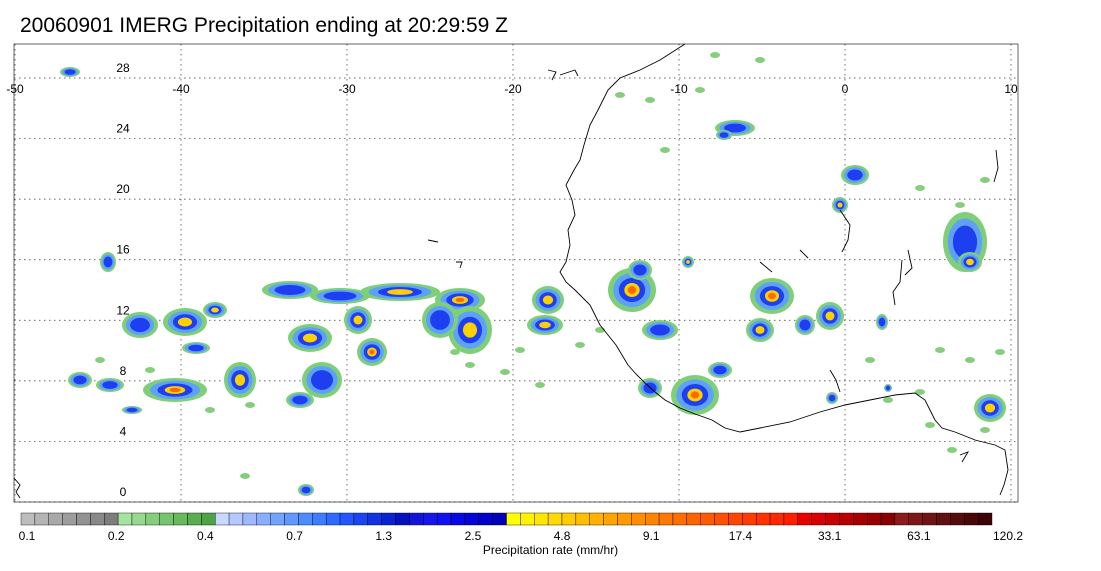  What do you see at coordinates (829, 536) in the screenshot?
I see `colorbar-tick-label: 33.1` at bounding box center [829, 536].